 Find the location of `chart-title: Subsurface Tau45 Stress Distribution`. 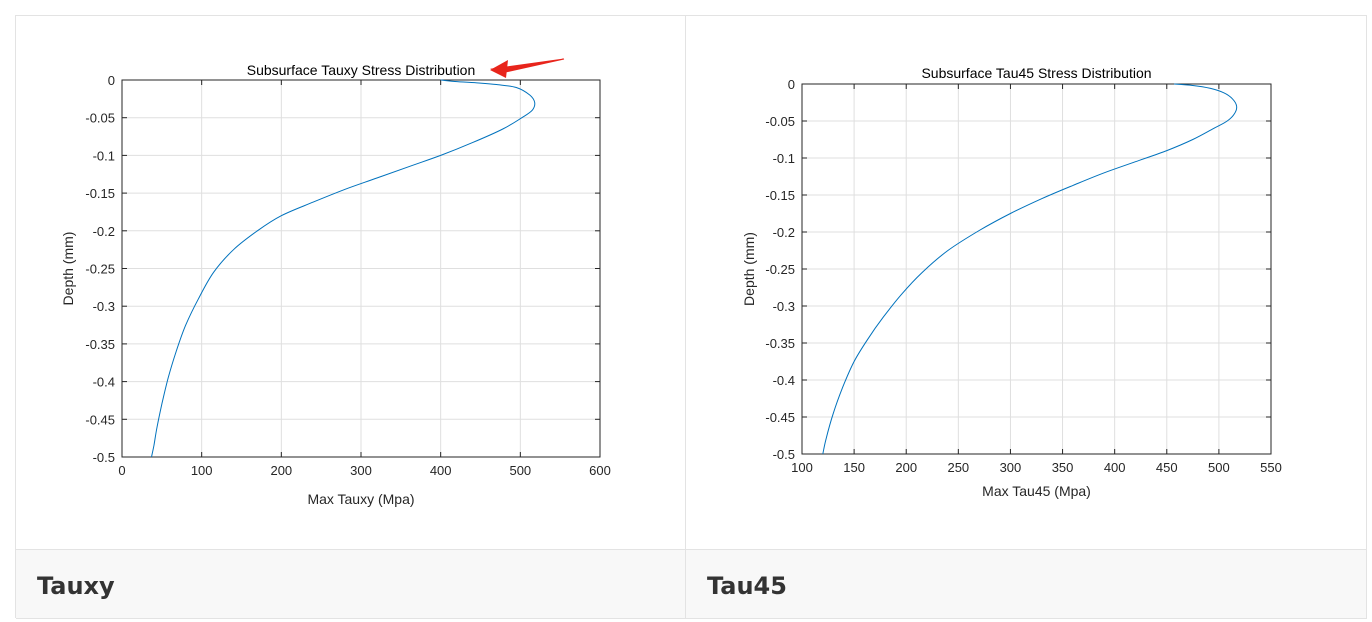

chart-title: Subsurface Tau45 Stress Distribution is located at coordinates (1036, 73).